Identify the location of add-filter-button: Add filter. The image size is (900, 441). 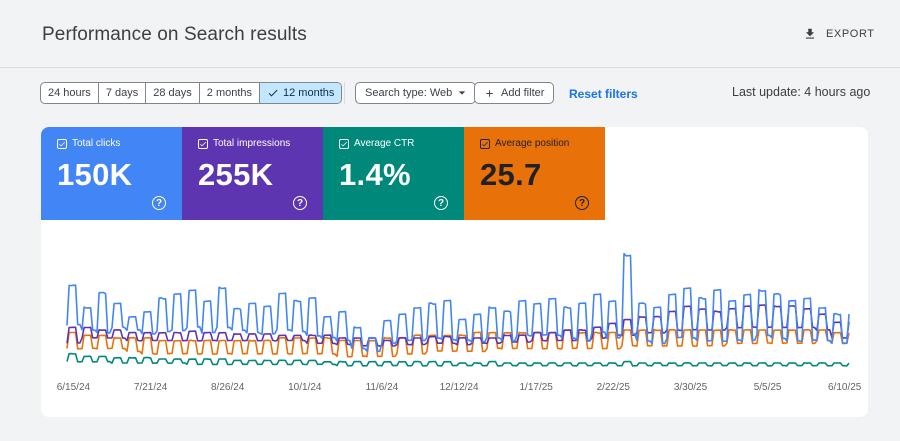
(514, 93).